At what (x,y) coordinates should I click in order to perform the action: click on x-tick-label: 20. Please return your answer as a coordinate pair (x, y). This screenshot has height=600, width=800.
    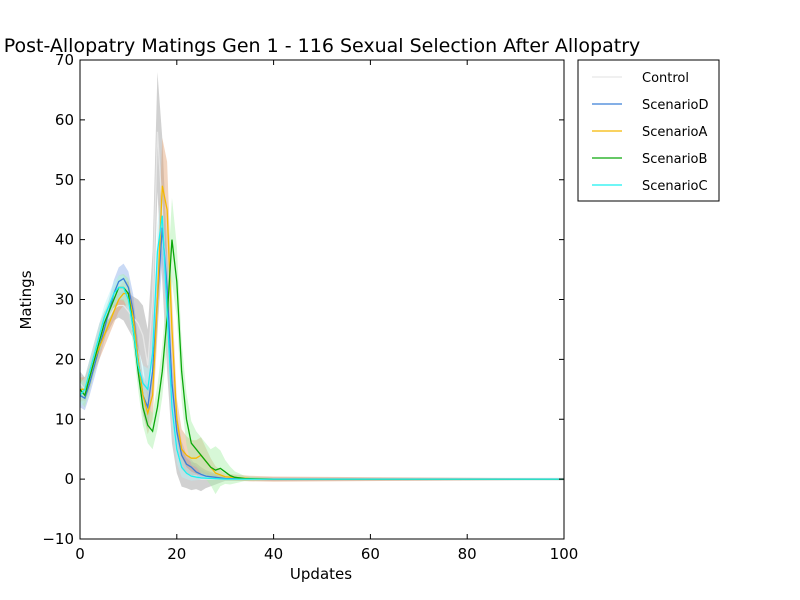
    Looking at the image, I should click on (176, 554).